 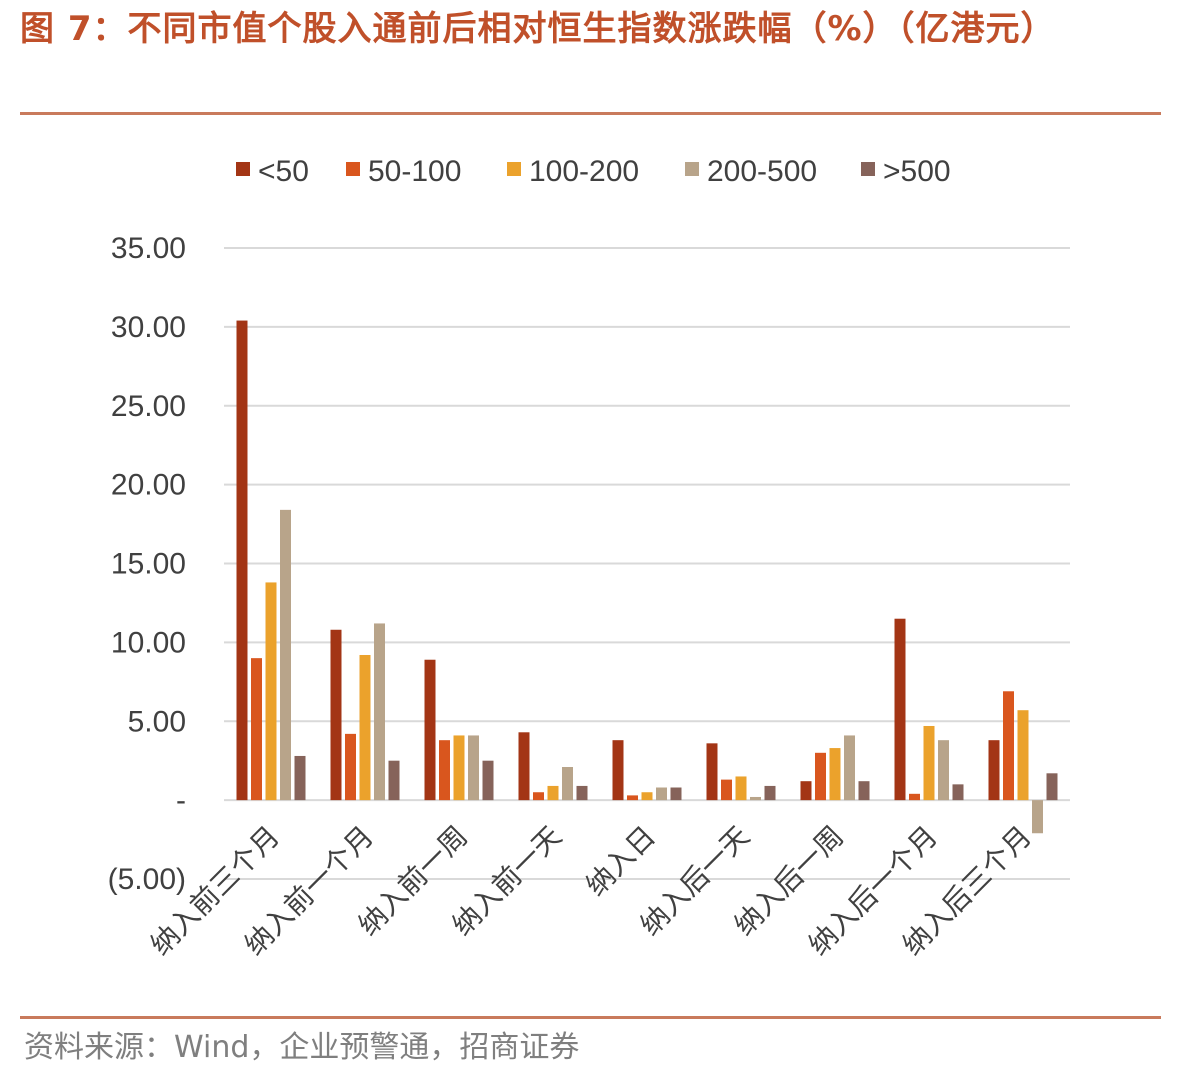 I want to click on footer-divider, so click(x=590, y=1017).